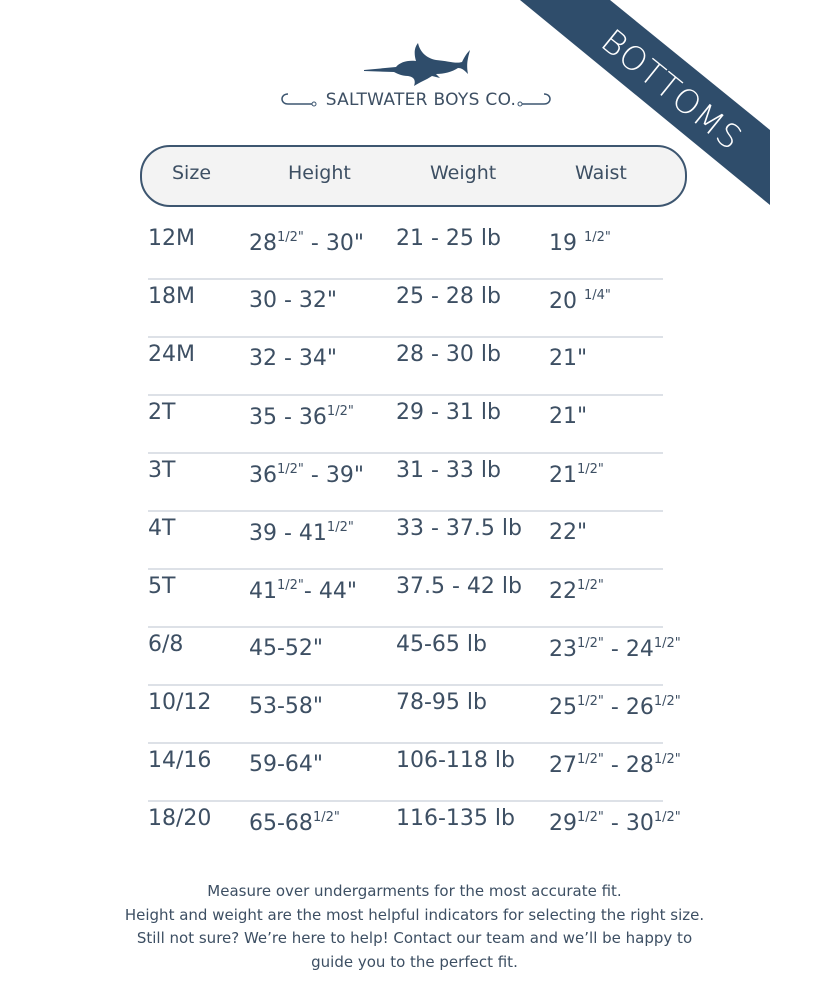  What do you see at coordinates (566, 301) in the screenshot?
I see `cell-text: 20` at bounding box center [566, 301].